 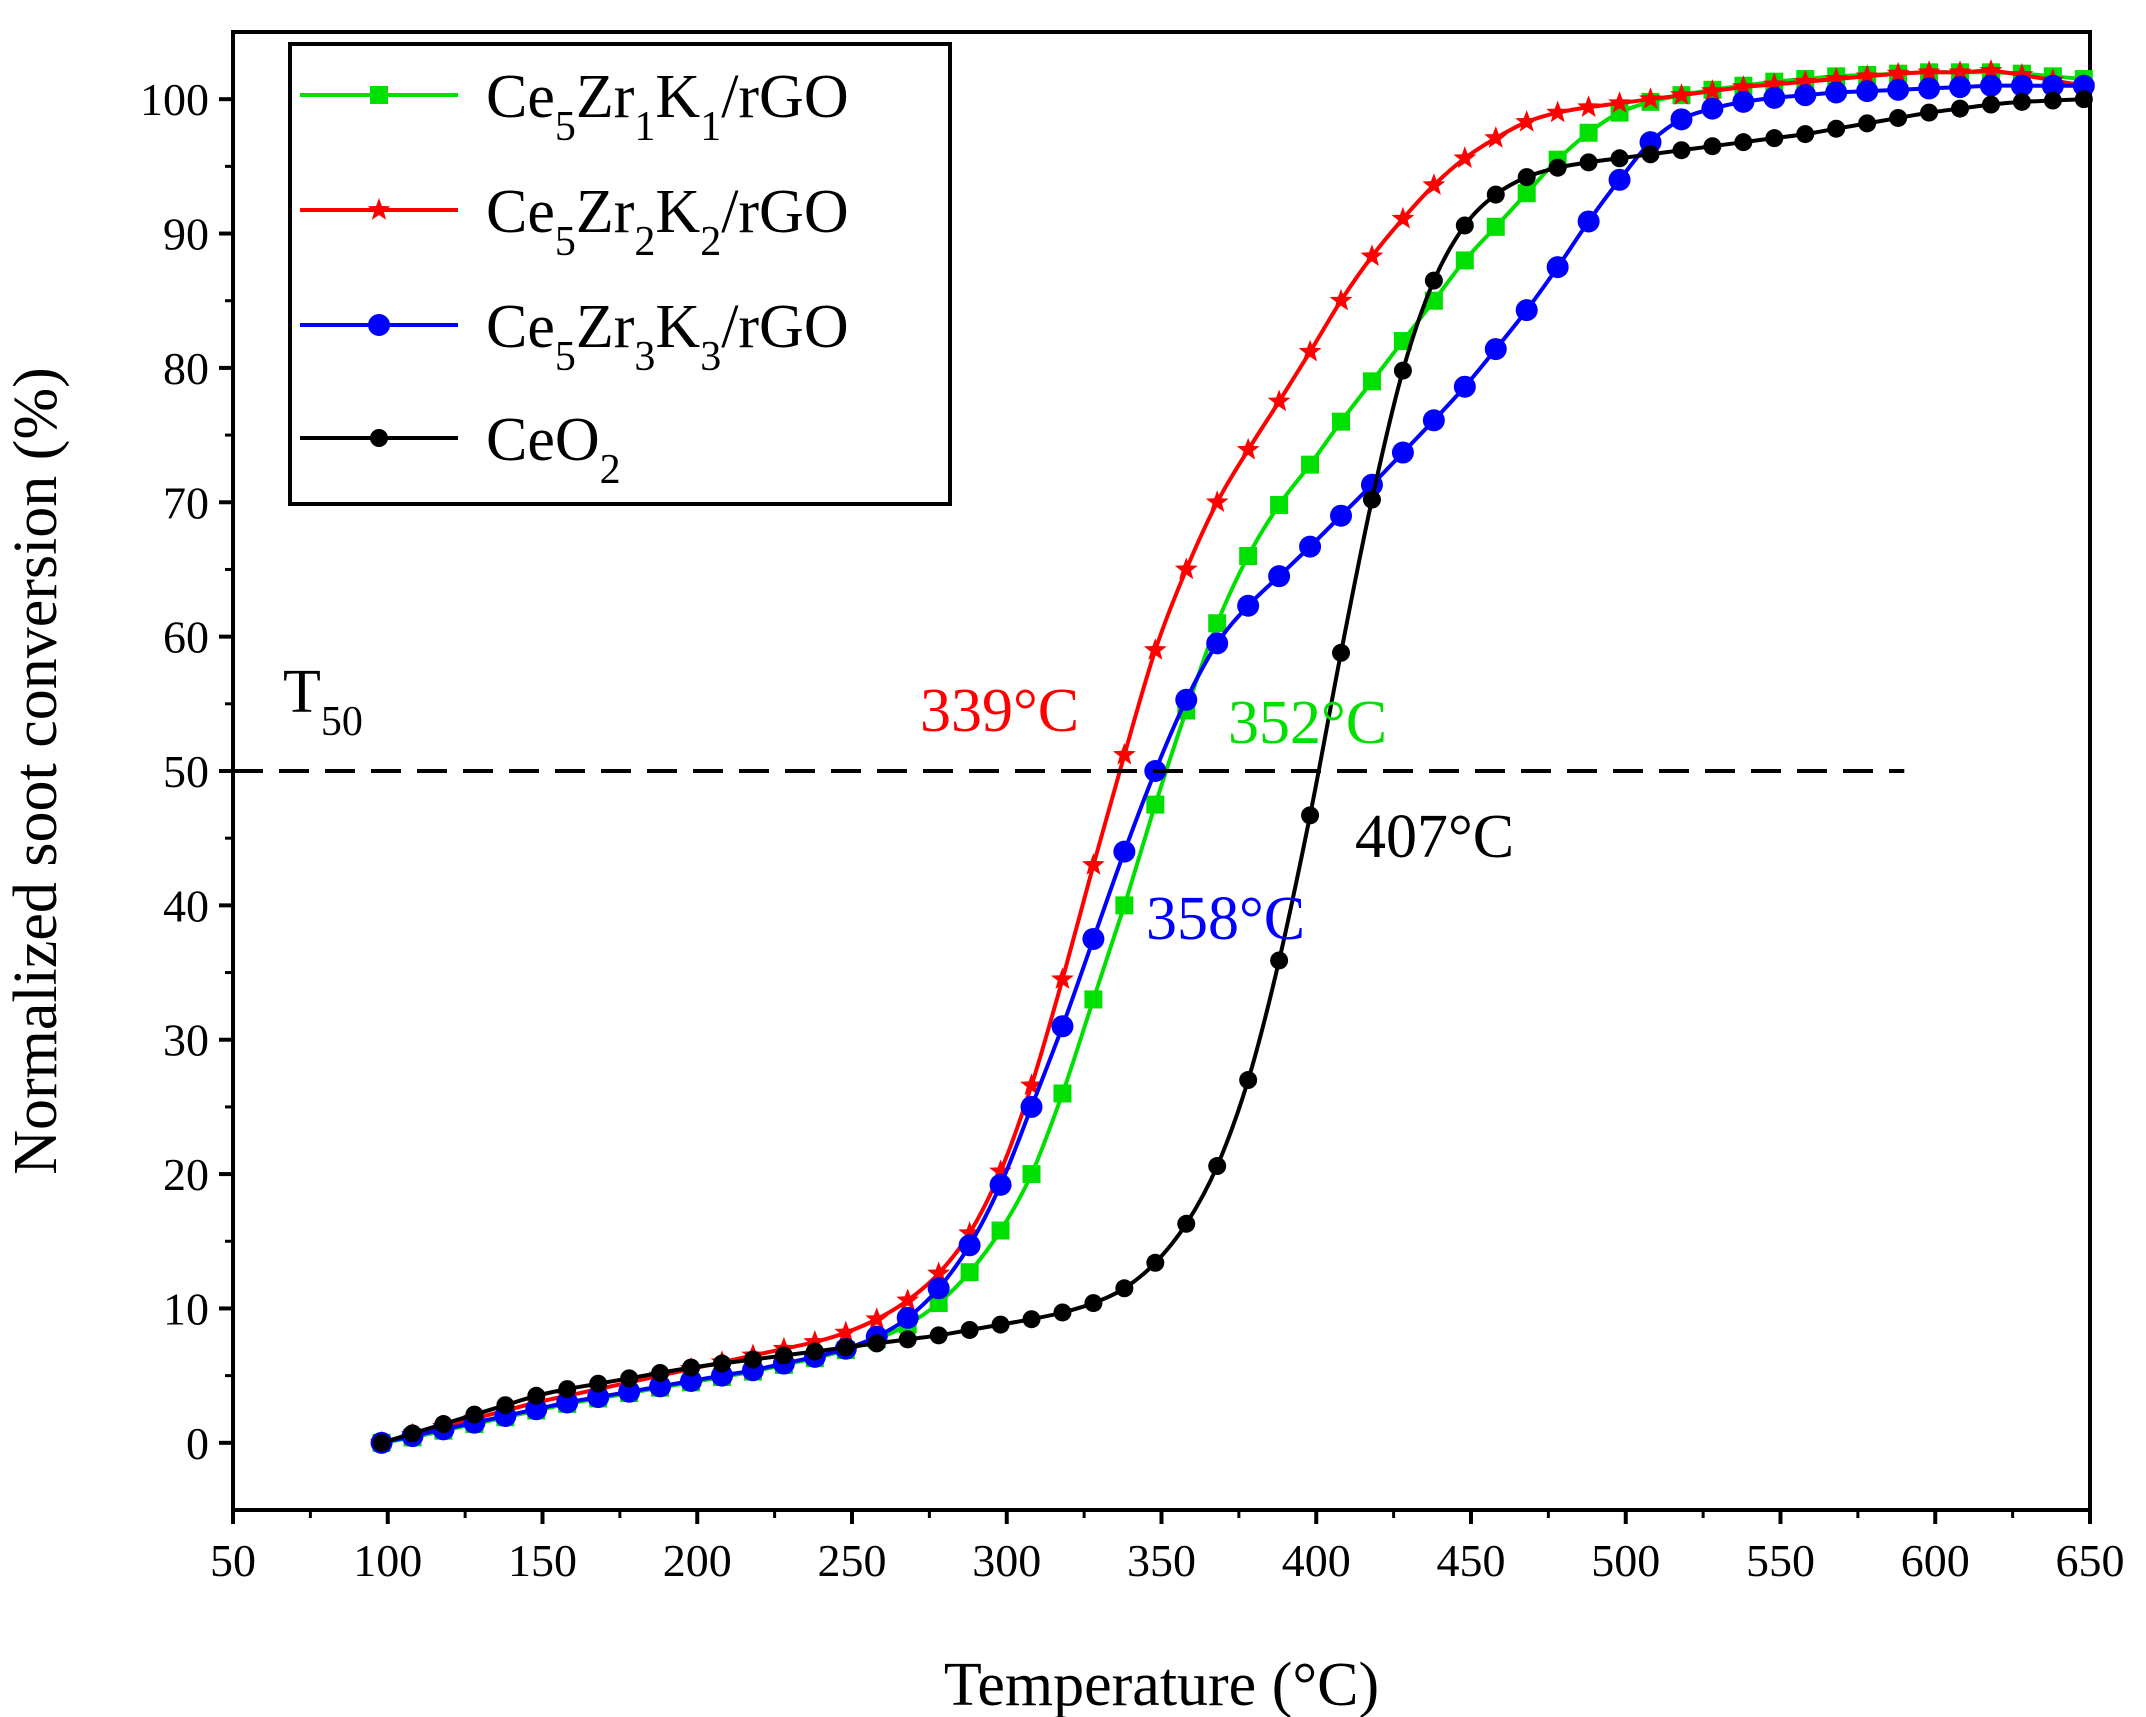 What do you see at coordinates (574, 336) in the screenshot?
I see `legend-item-ce5zr3k3-rgo: Ce5Zr3K3/rGO` at bounding box center [574, 336].